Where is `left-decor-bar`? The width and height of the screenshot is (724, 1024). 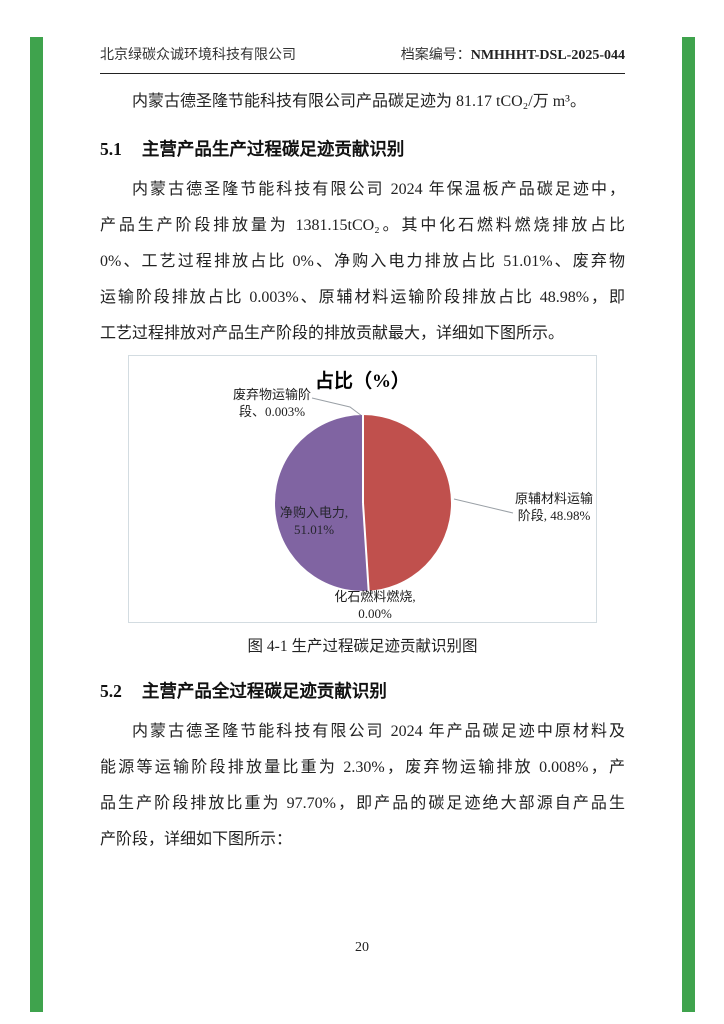 left-decor-bar is located at coordinates (36, 524).